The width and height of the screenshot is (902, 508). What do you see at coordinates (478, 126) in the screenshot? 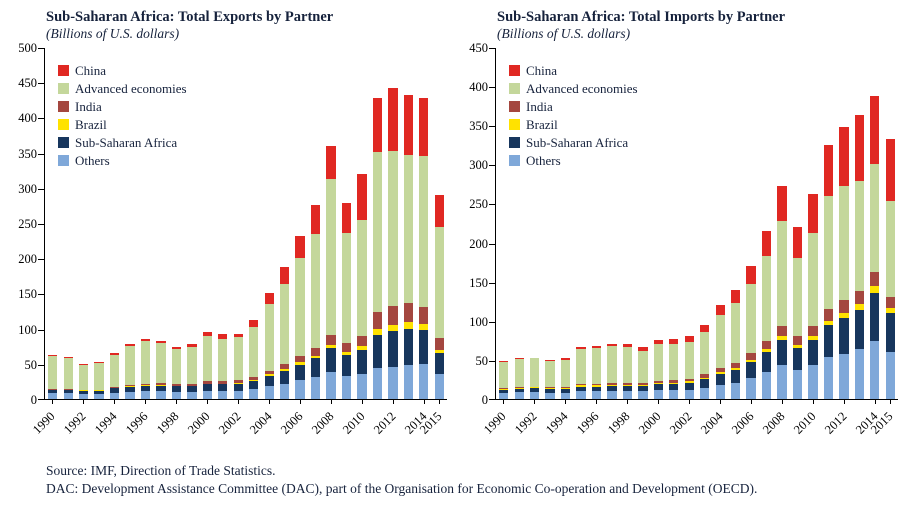
I see `y-tick-label: 350` at bounding box center [478, 126].